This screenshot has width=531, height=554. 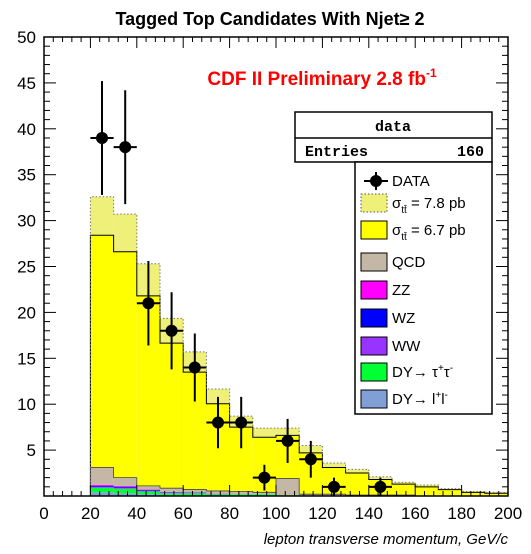 What do you see at coordinates (26, 312) in the screenshot?
I see `y-tick-label-20: 20` at bounding box center [26, 312].